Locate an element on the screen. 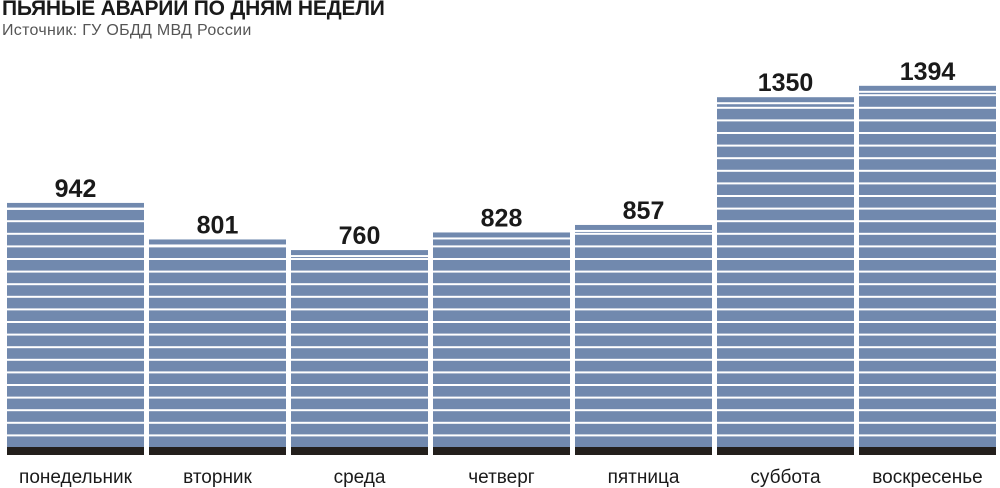  chart-subtitle: Источник: ГУ ОБДД МВД России is located at coordinates (127, 30).